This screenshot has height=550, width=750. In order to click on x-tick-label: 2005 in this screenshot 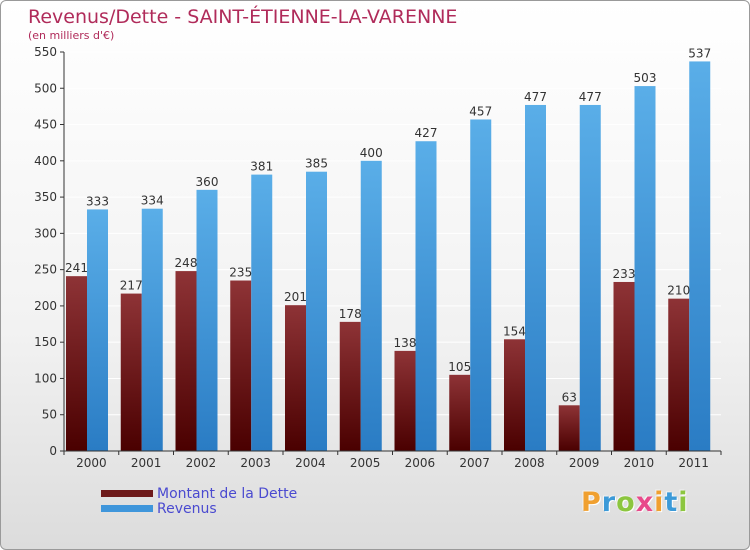, I will do `click(365, 463)`.